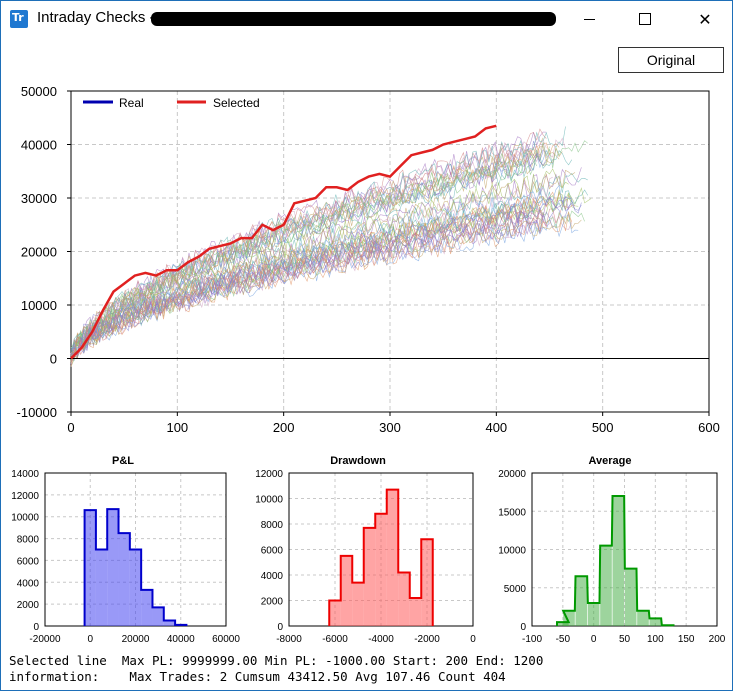 Image resolution: width=733 pixels, height=691 pixels. I want to click on x-tick-label: -100, so click(532, 639).